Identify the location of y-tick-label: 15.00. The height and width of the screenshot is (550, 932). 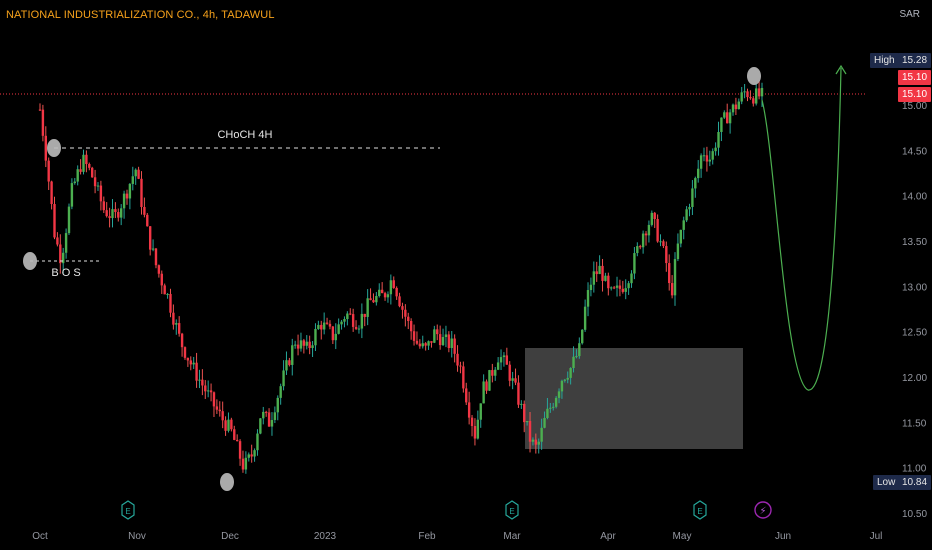
(914, 106).